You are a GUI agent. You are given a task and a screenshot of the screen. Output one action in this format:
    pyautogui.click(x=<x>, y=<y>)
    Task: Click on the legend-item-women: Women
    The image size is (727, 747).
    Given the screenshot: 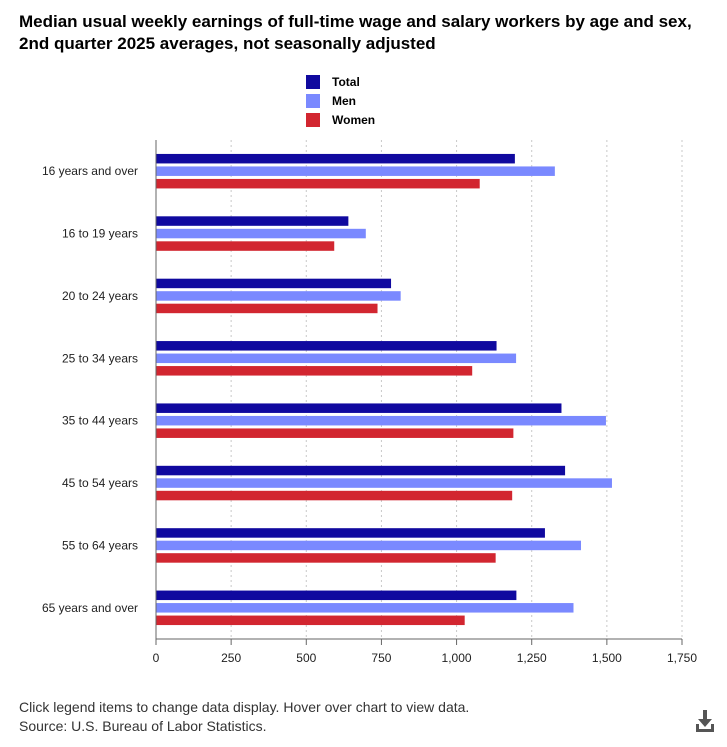 What is the action you would take?
    pyautogui.click(x=340, y=119)
    